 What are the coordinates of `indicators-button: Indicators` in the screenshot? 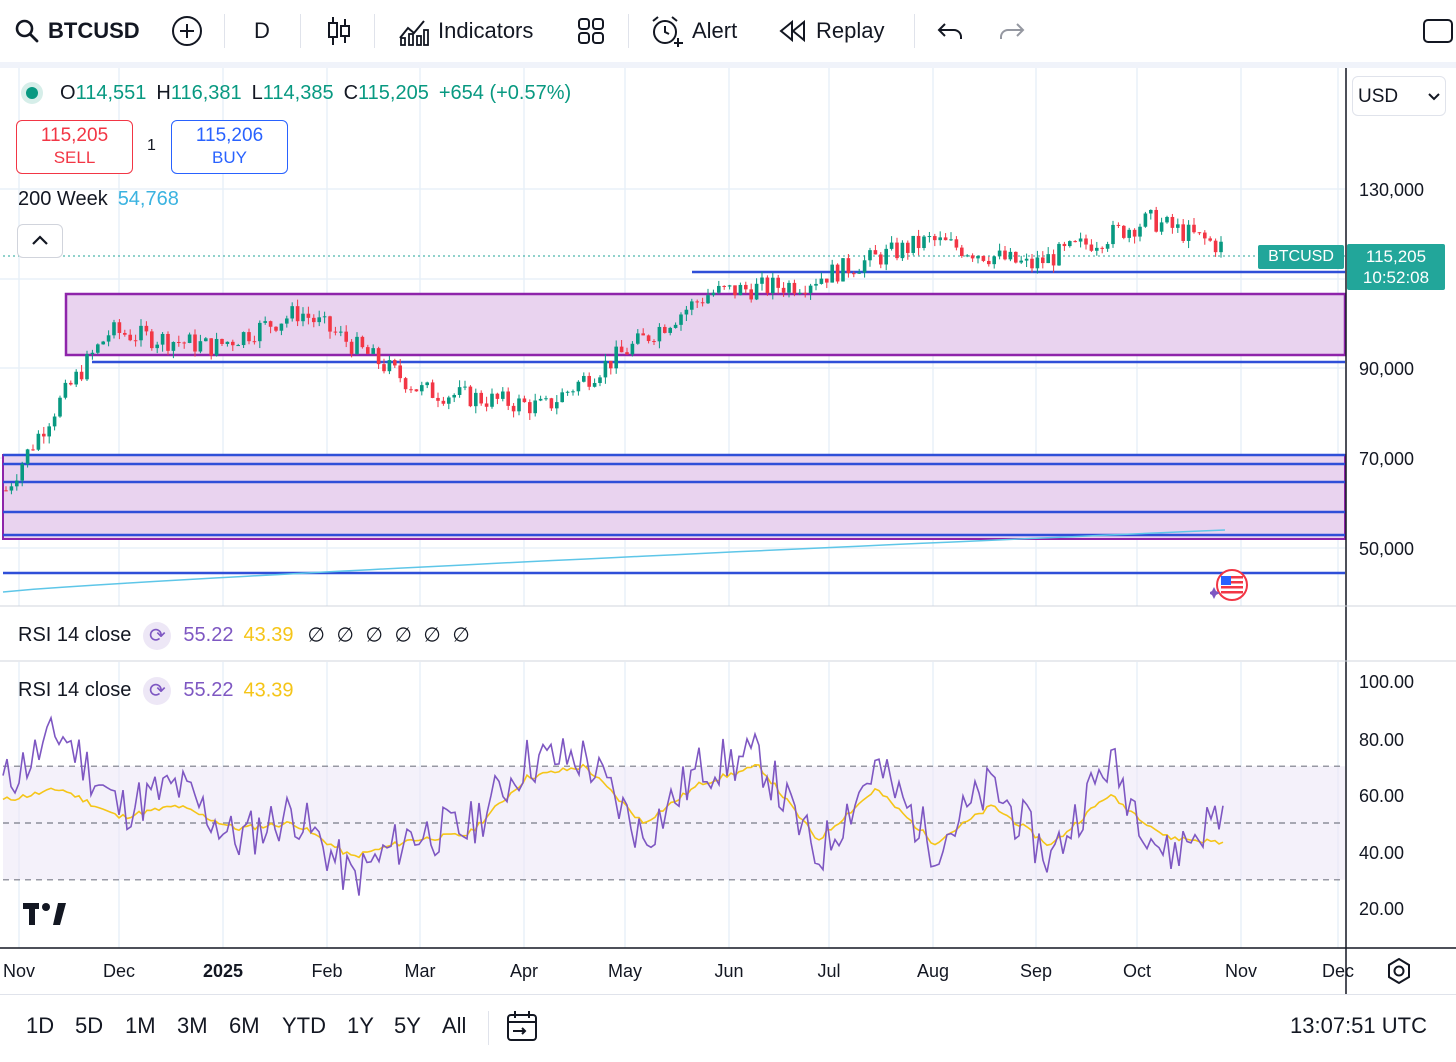 It's located at (465, 31).